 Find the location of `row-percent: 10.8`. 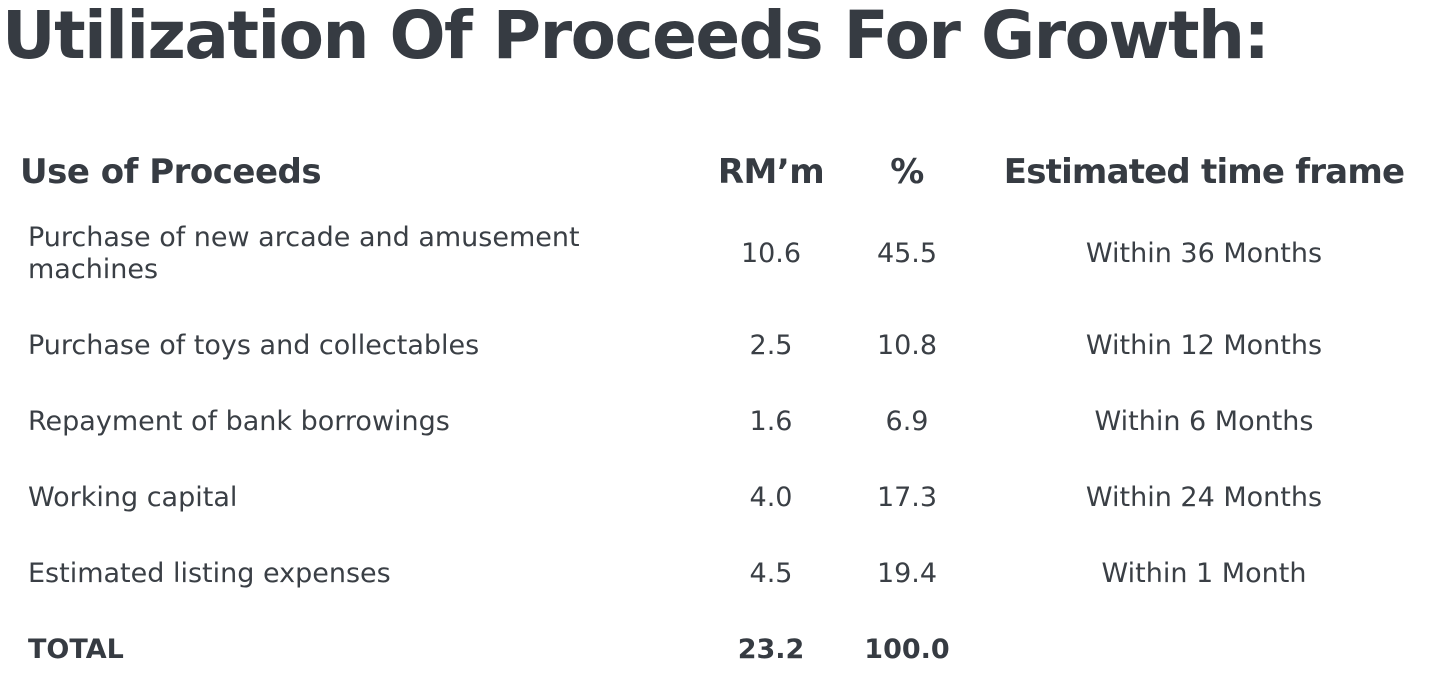

row-percent: 10.8 is located at coordinates (907, 345).